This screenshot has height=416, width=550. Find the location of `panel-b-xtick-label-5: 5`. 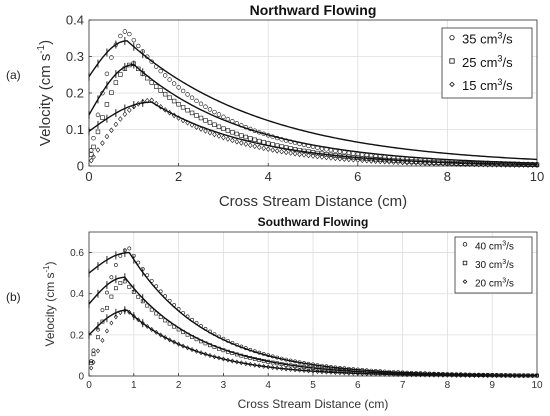

panel-b-xtick-label-5: 5 is located at coordinates (313, 385).